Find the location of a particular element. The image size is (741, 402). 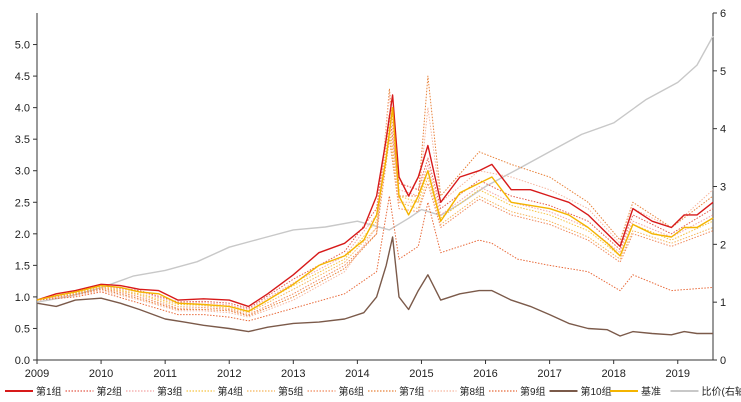

legend-label: 第1组 is located at coordinates (49, 391).